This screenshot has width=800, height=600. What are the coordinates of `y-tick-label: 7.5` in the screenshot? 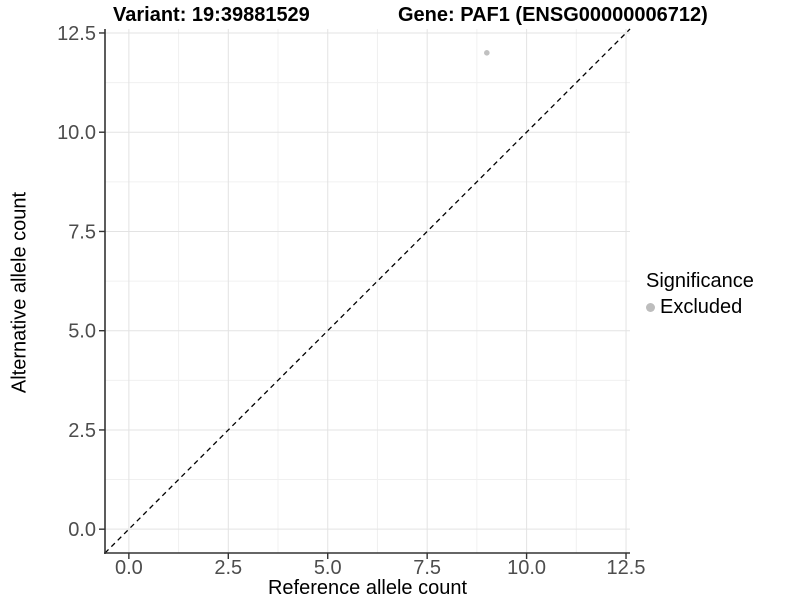 It's located at (82, 232).